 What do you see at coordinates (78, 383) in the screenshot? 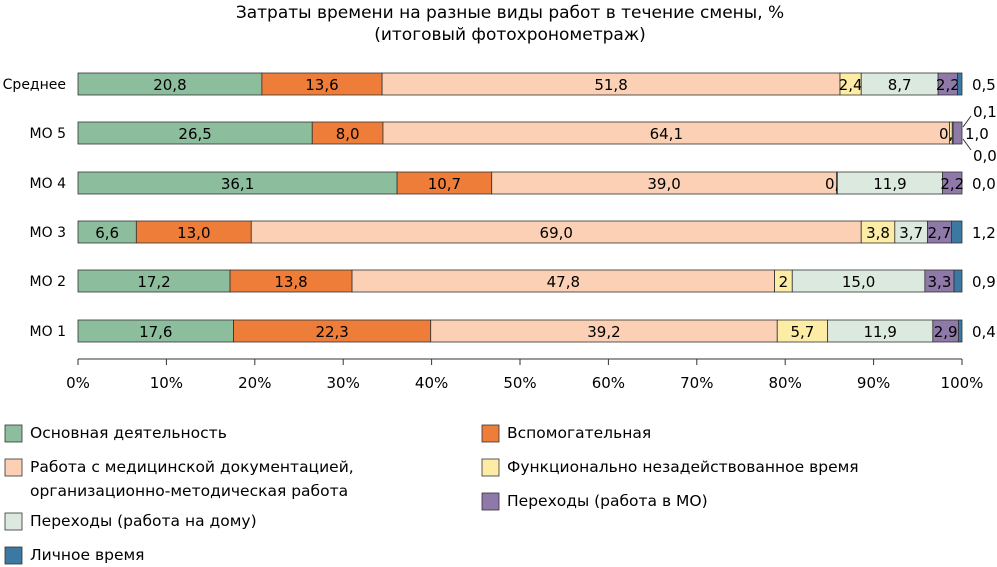
I see `x-tick-label: 0%` at bounding box center [78, 383].